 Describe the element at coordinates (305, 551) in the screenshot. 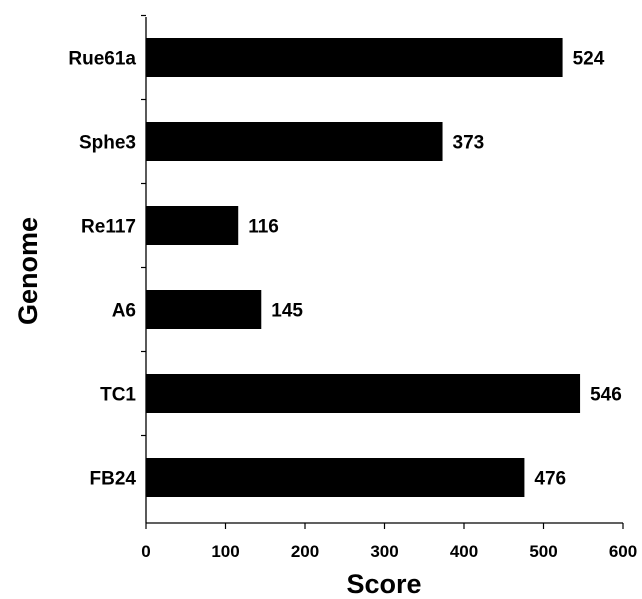

I see `x-tick-label: 200` at that location.